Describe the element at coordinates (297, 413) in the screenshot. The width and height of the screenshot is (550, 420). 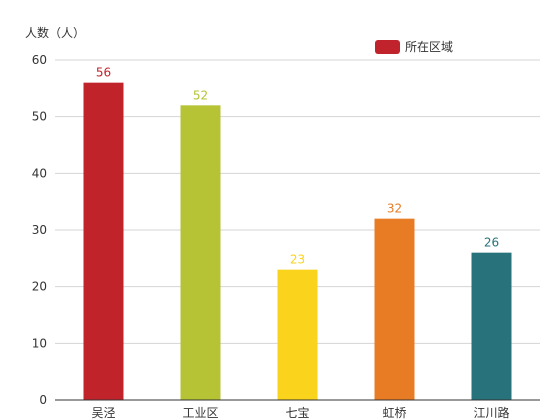
I see `x-tick-label: 七宝` at that location.